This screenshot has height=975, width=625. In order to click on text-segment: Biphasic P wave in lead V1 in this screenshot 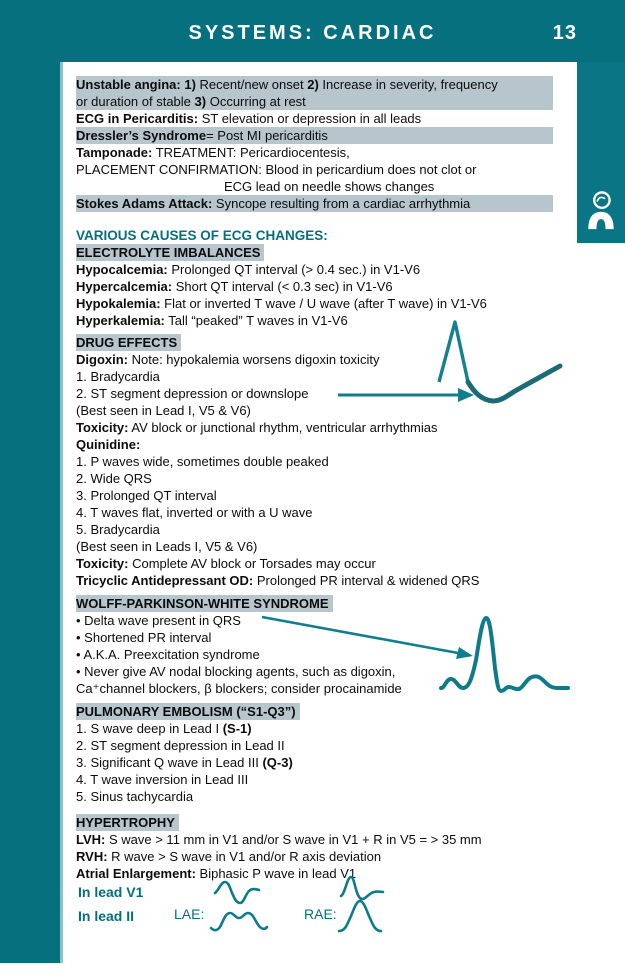, I will do `click(276, 873)`.